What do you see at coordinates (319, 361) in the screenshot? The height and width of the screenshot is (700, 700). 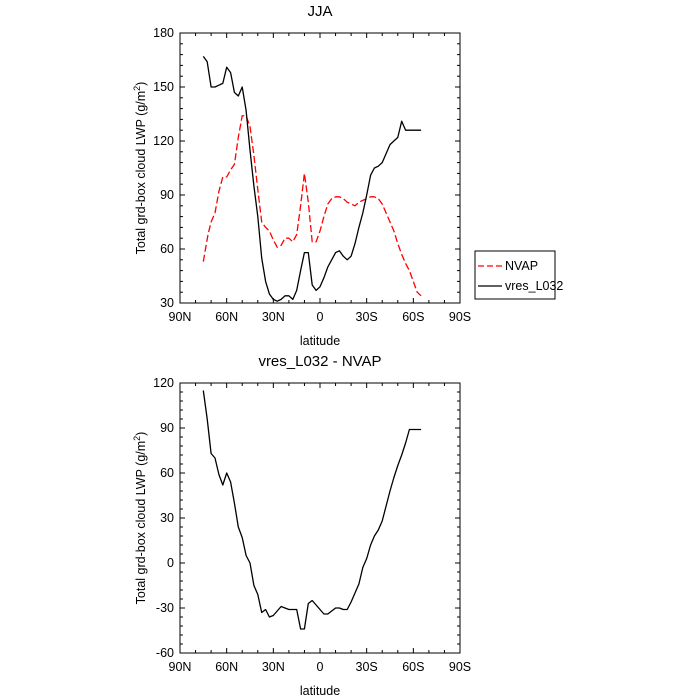 I see `chart-title: vres_L032 - NVAP` at bounding box center [319, 361].